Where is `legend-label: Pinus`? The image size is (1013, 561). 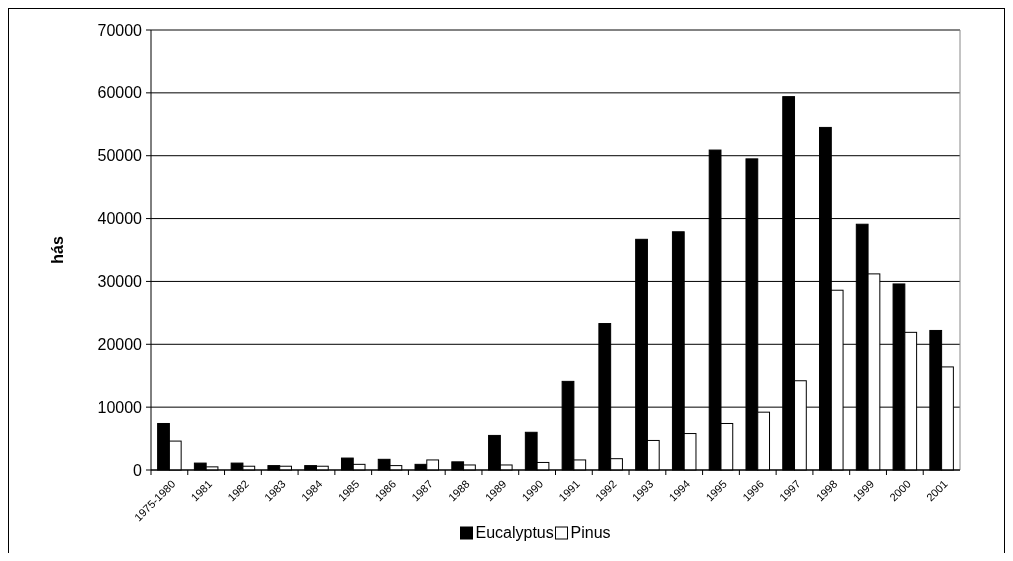 legend-label: Pinus is located at coordinates (590, 532).